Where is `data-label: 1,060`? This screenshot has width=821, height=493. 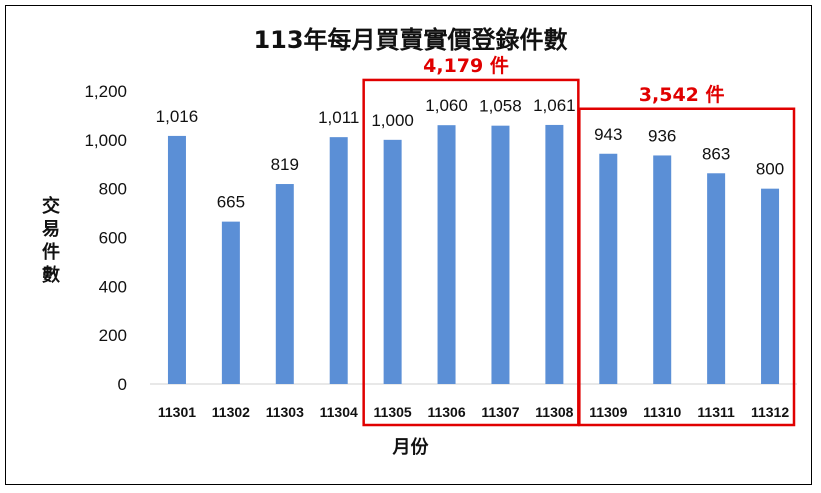 data-label: 1,060 is located at coordinates (446, 105).